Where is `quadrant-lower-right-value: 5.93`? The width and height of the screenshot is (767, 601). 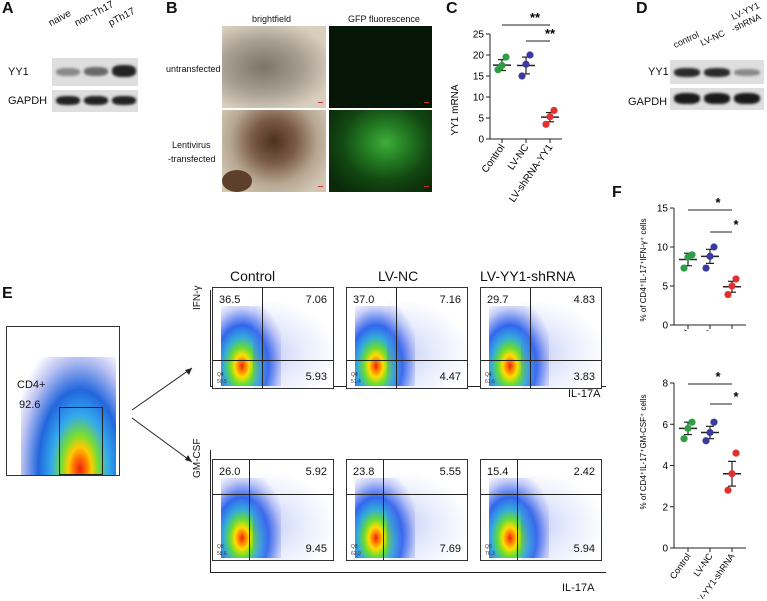
quadrant-lower-right-value: 5.93 is located at coordinates (316, 377).